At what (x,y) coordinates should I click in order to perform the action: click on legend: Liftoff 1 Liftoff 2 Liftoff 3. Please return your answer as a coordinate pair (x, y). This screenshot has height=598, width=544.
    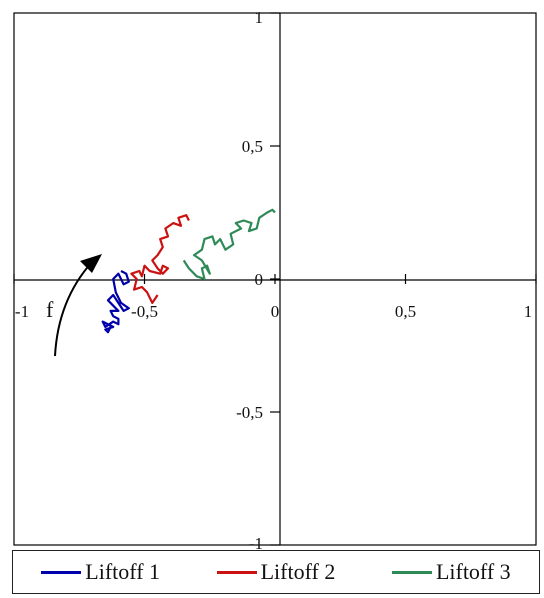
    Looking at the image, I should click on (276, 572).